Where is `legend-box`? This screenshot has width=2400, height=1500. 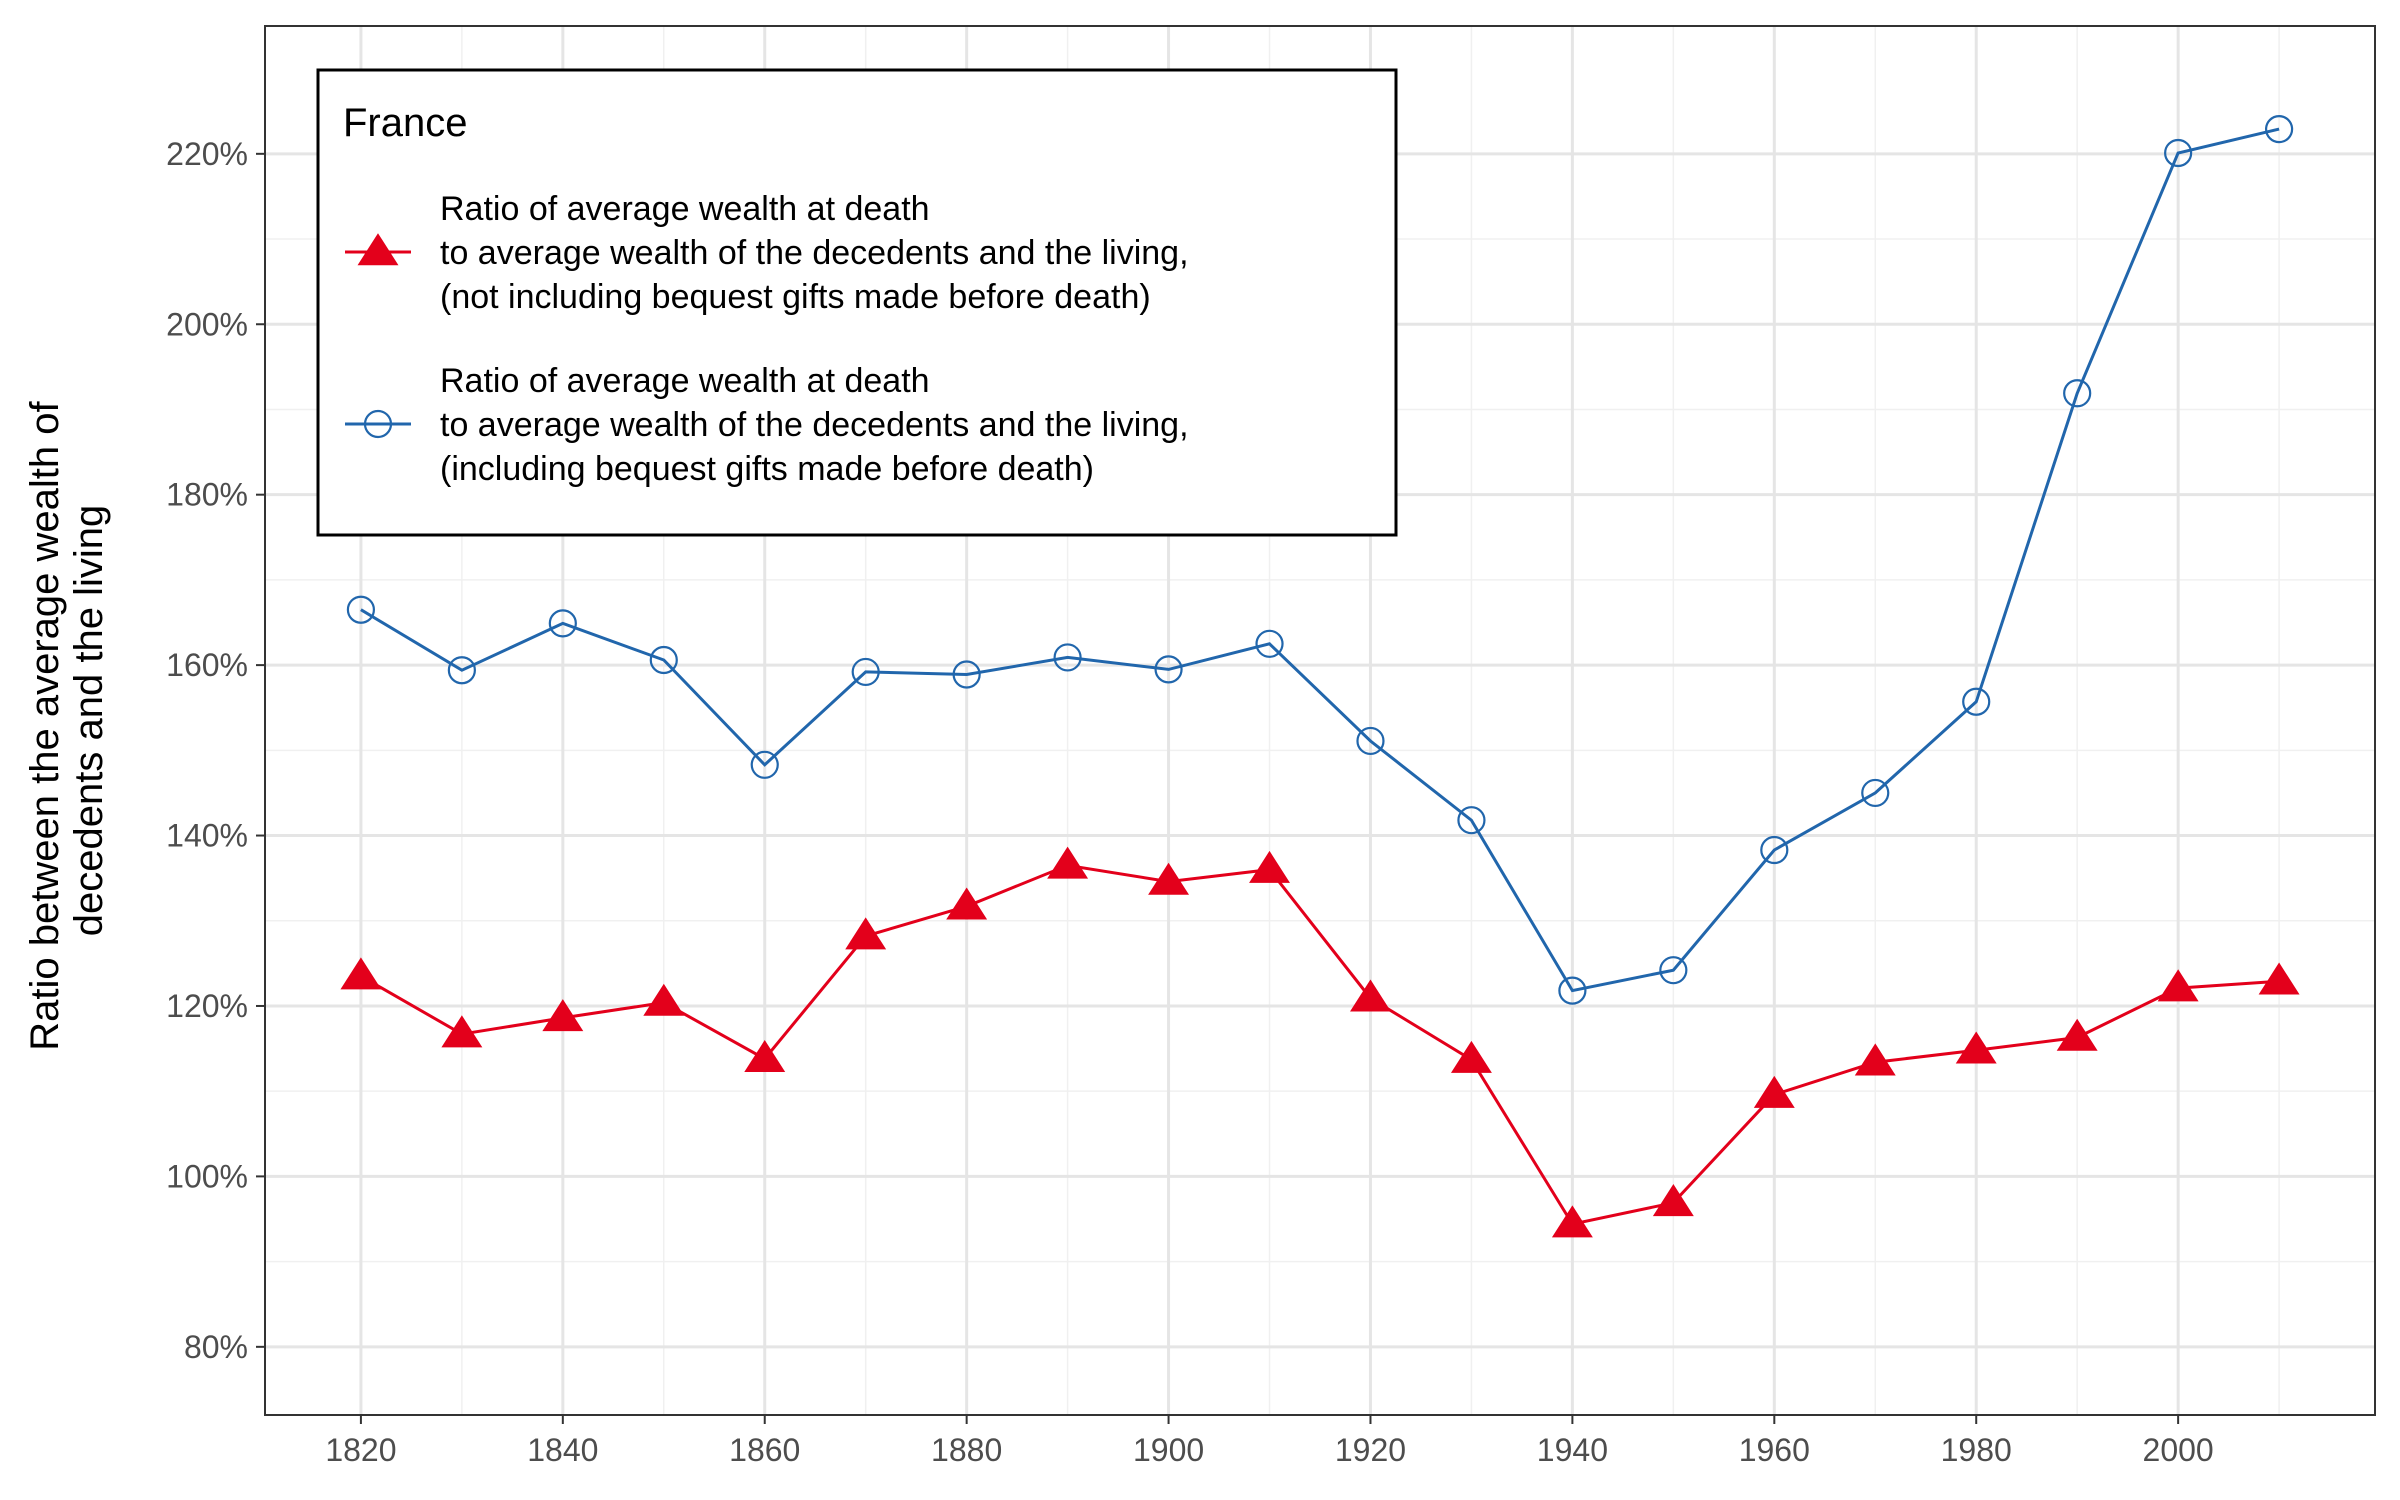
legend-box is located at coordinates (857, 302).